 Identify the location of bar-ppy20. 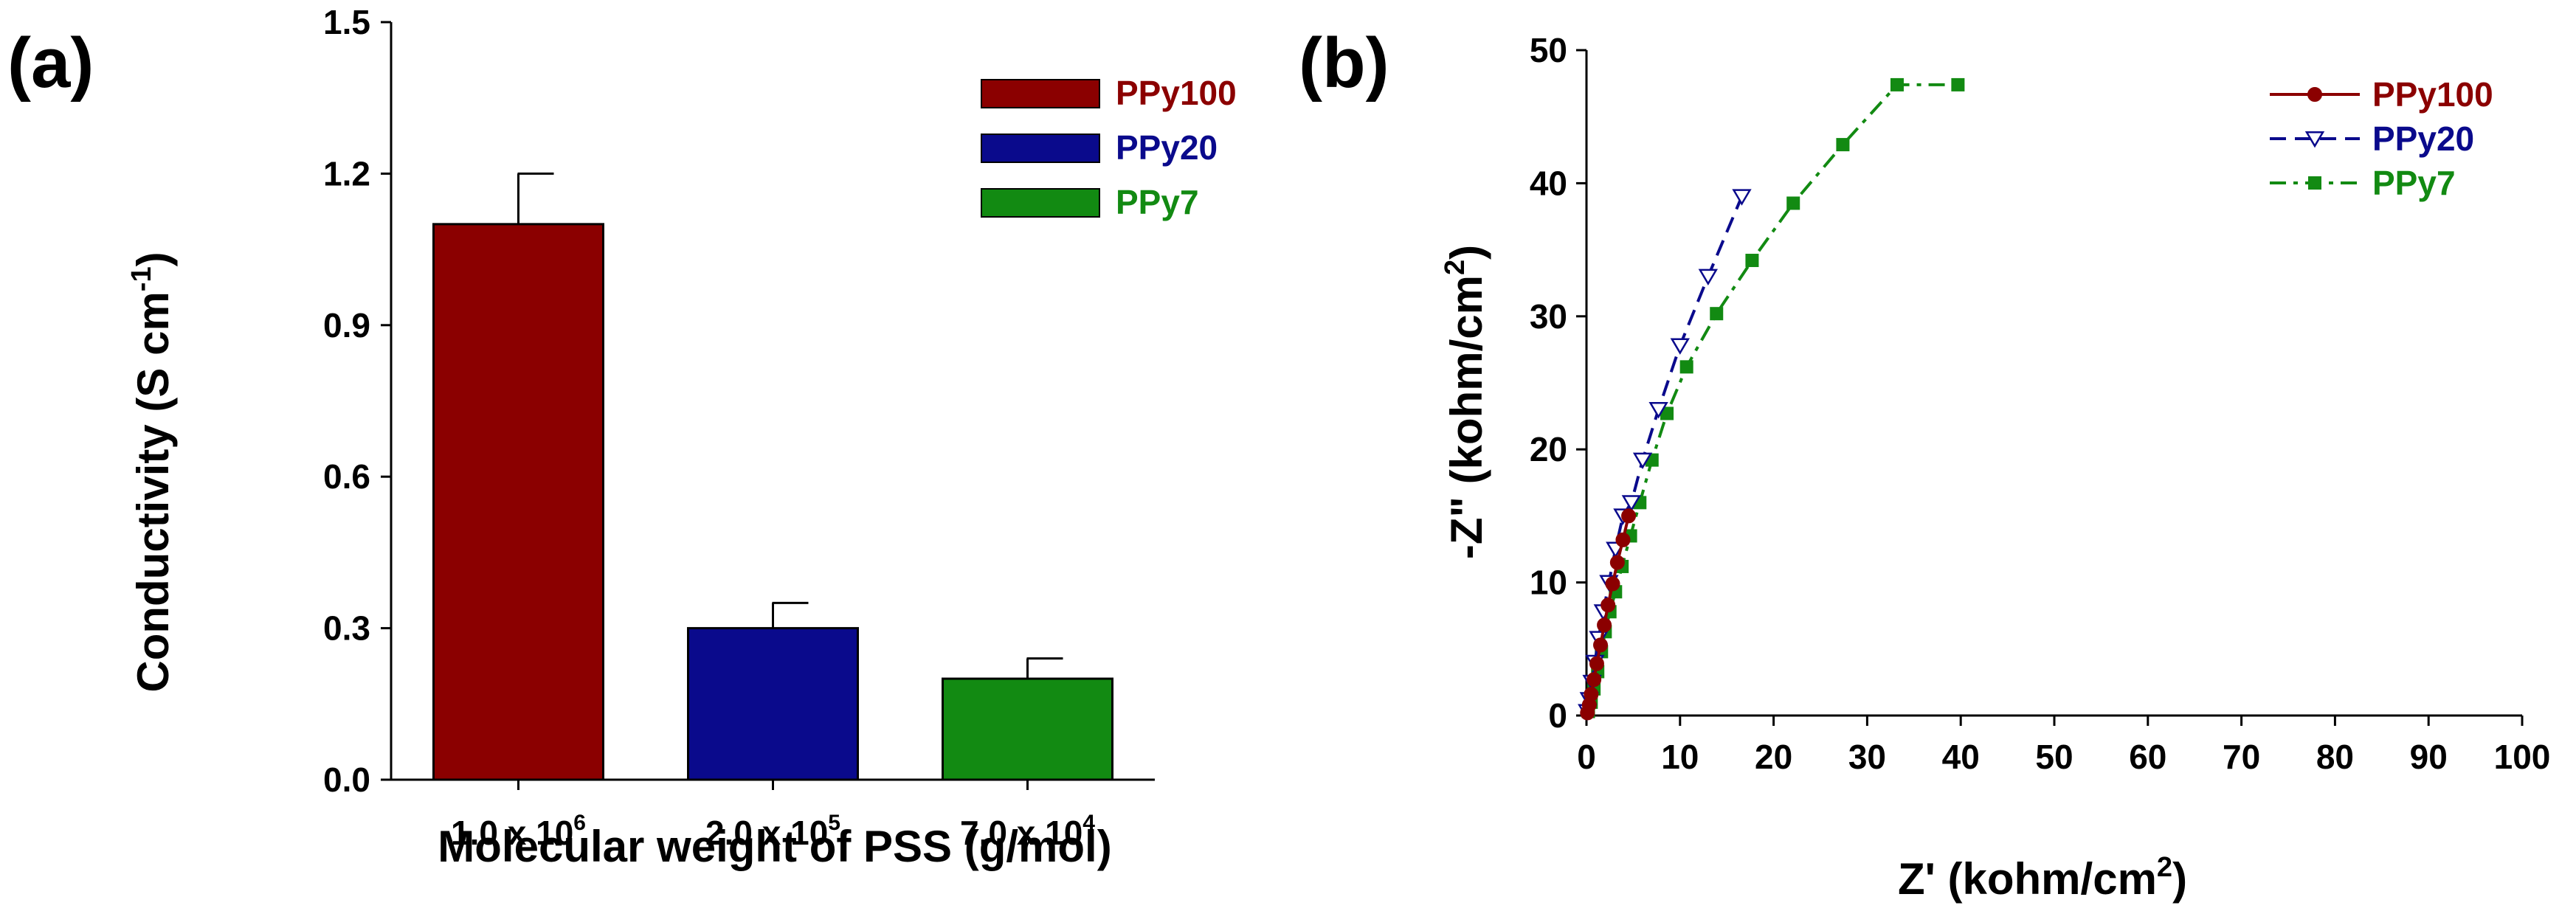
(773, 704).